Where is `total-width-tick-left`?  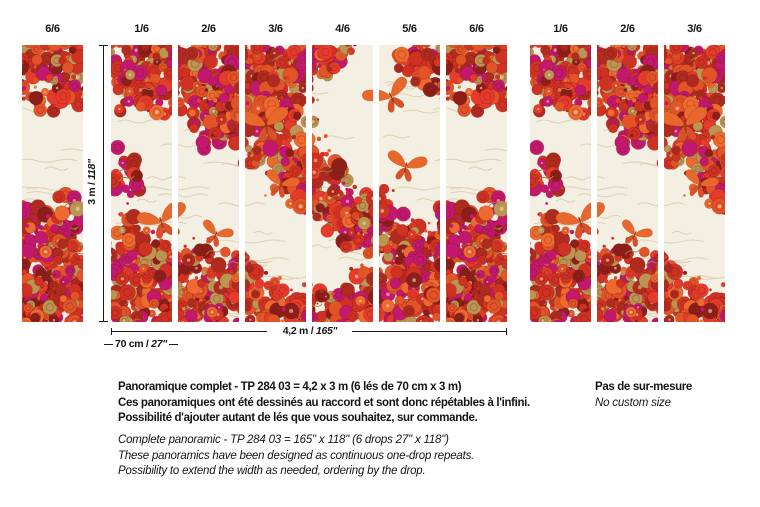 total-width-tick-left is located at coordinates (111, 331).